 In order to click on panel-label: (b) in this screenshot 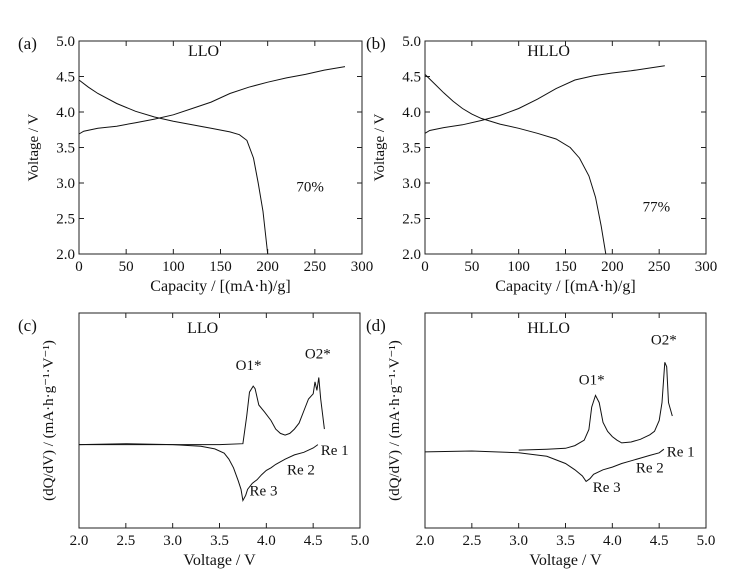, I will do `click(376, 43)`.